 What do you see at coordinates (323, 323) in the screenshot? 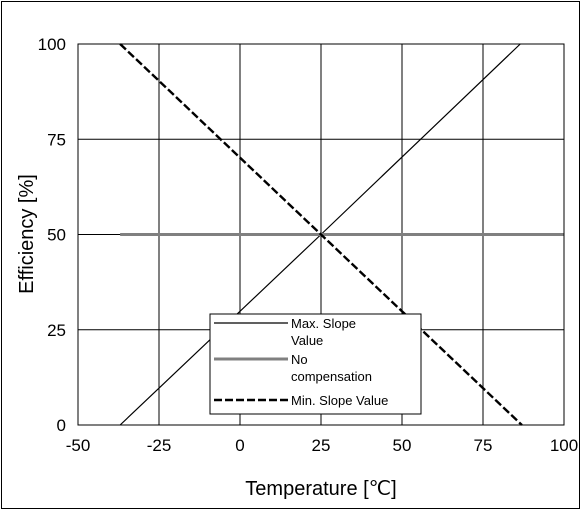
I see `legend-label: Max. Slope` at bounding box center [323, 323].